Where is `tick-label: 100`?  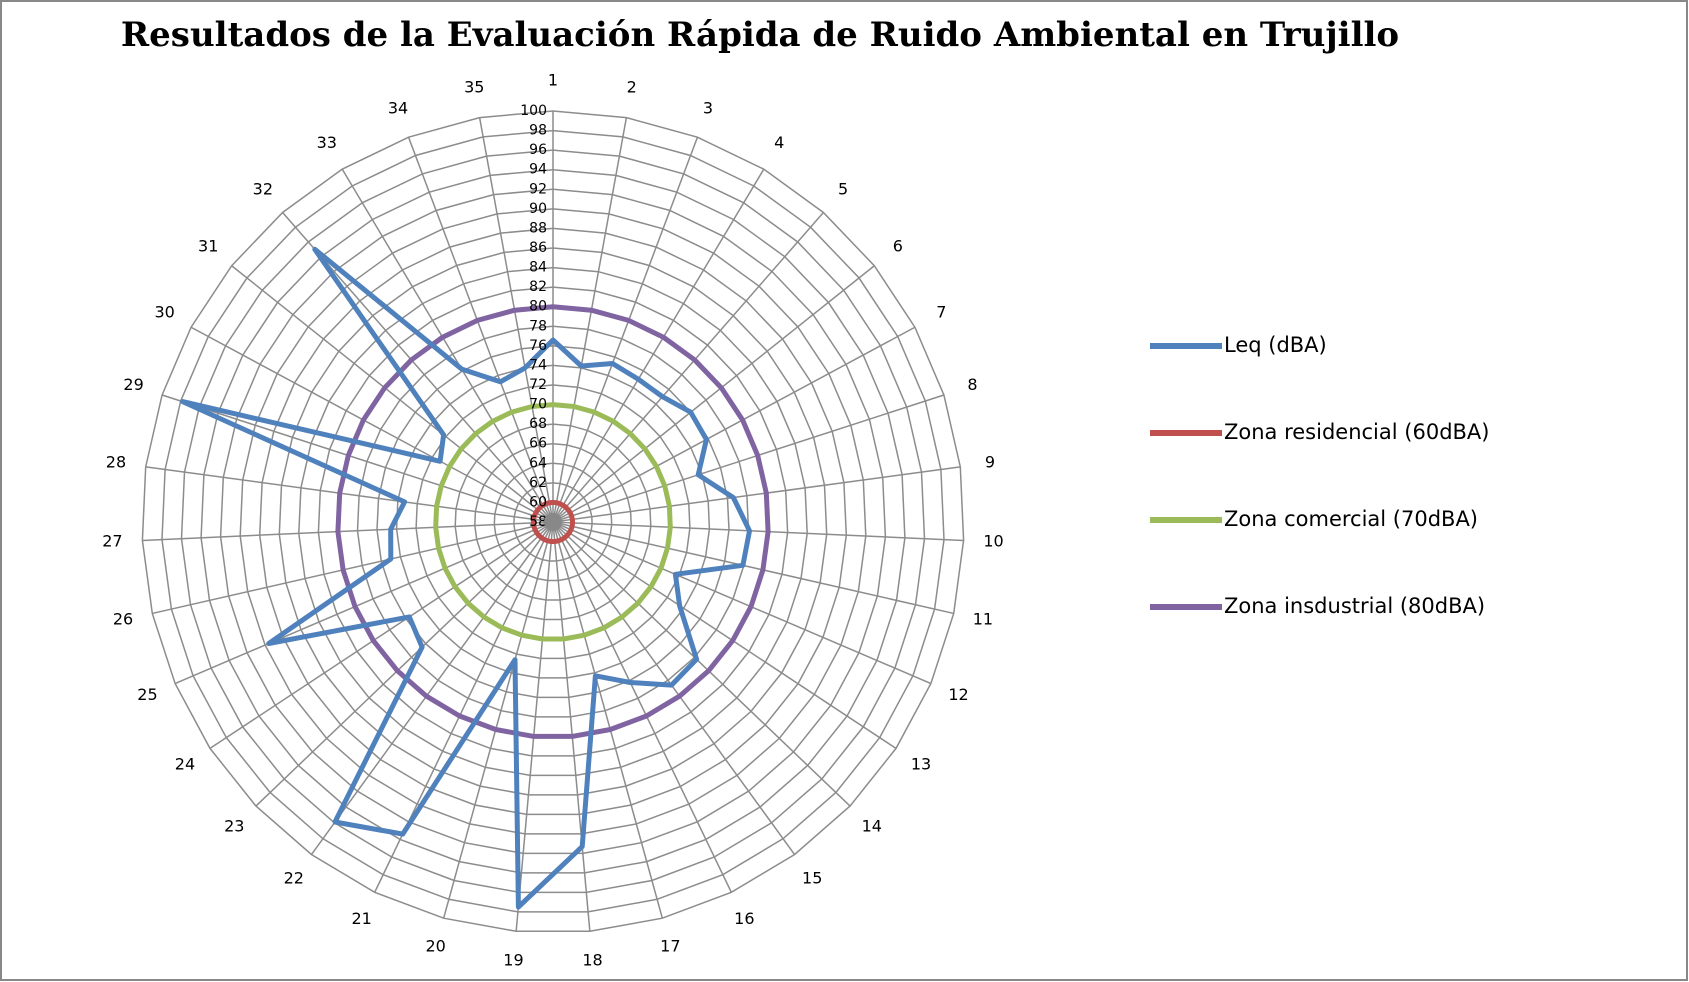 tick-label: 100 is located at coordinates (533, 111).